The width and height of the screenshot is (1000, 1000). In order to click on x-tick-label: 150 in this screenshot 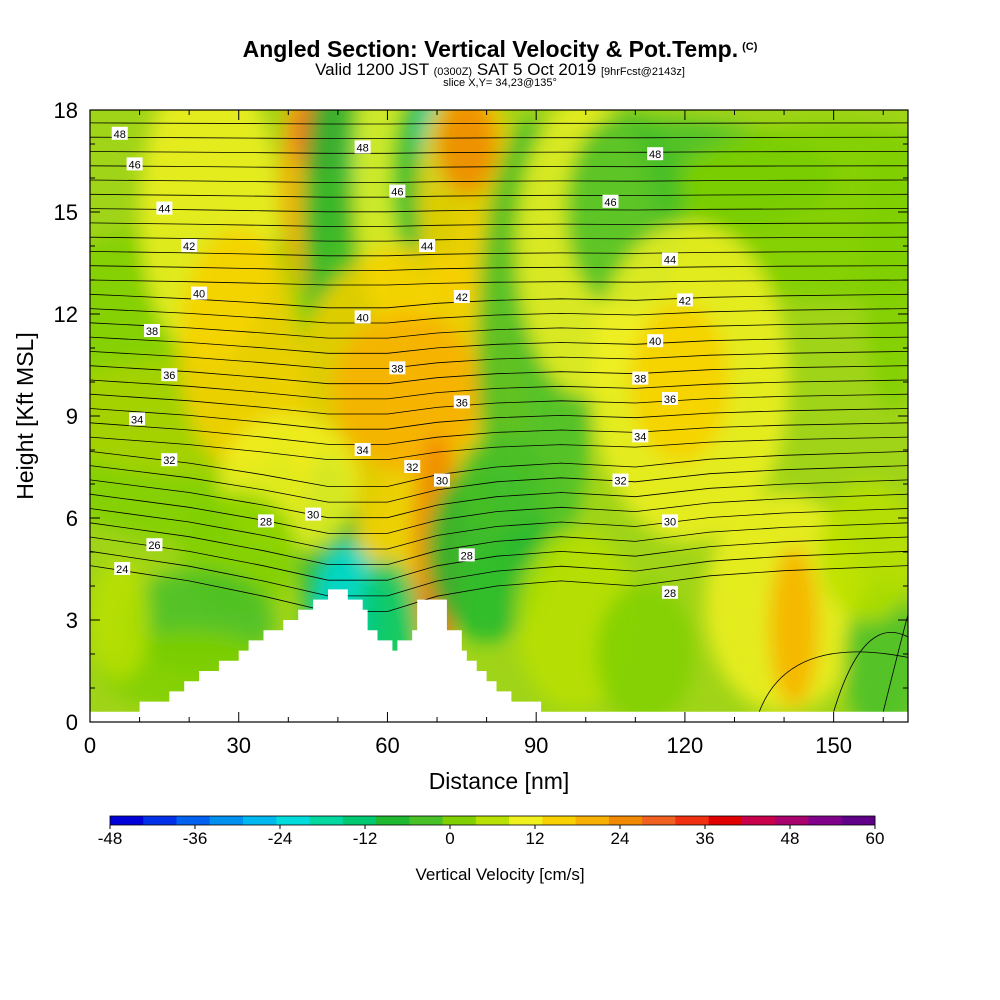, I will do `click(833, 745)`.